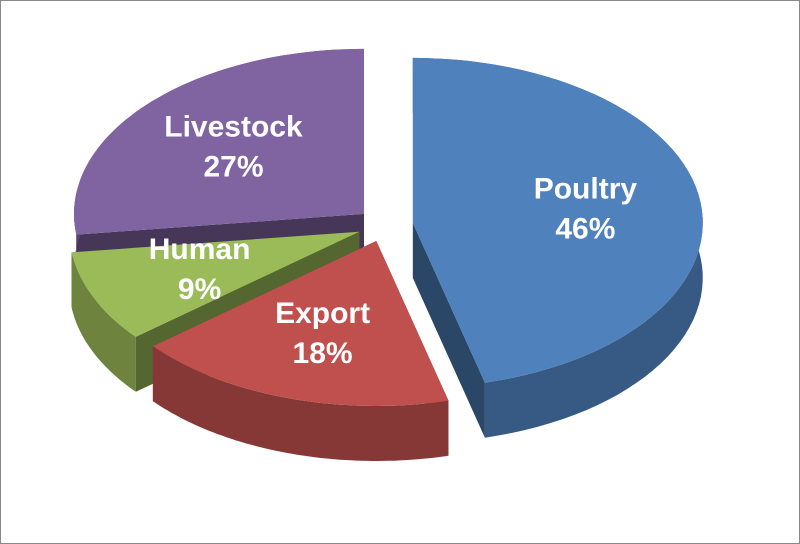 The height and width of the screenshot is (544, 800). I want to click on value-label: 27%, so click(233, 166).